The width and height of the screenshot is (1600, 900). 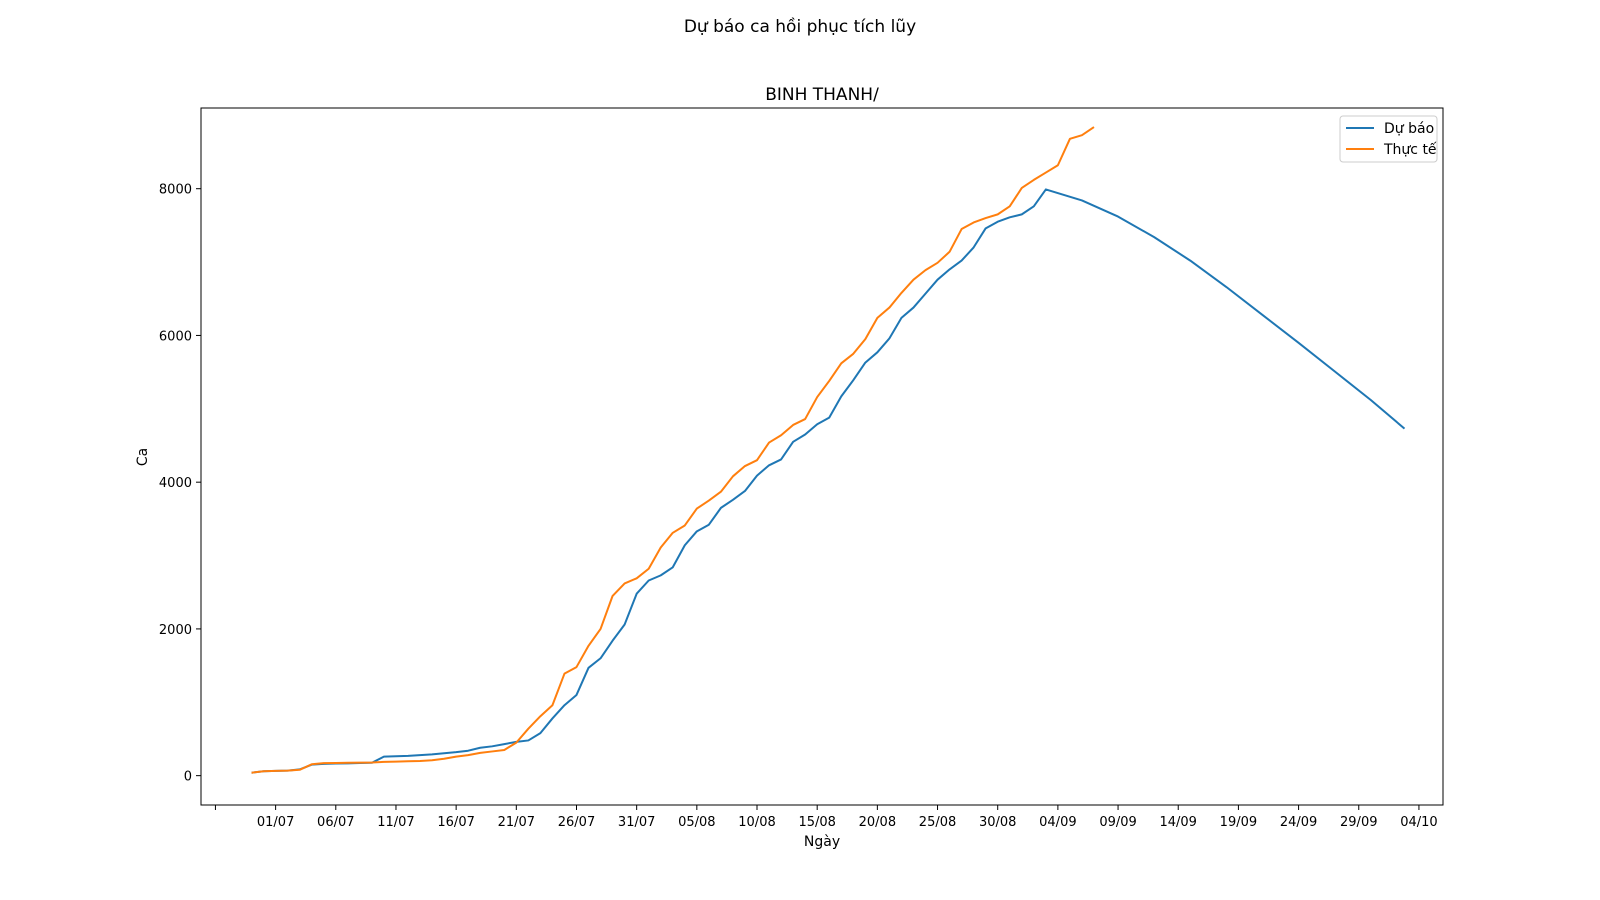 I want to click on y-tick-label: 4000, so click(x=175, y=483).